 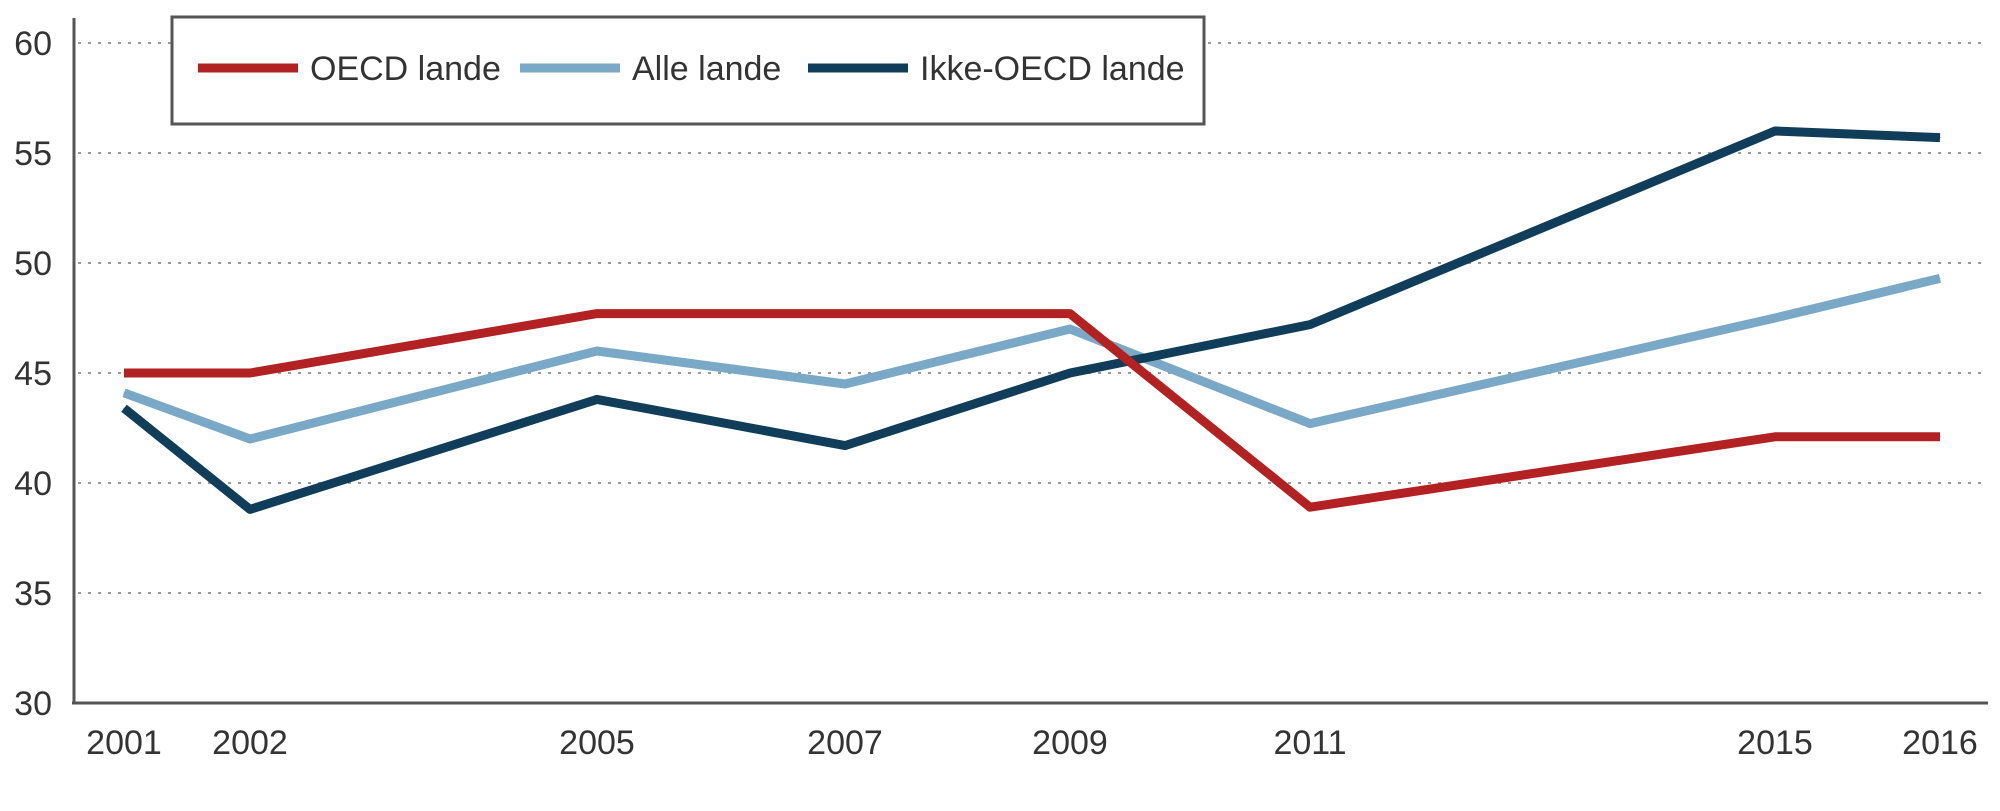 What do you see at coordinates (33, 44) in the screenshot?
I see `y-tick-label: 60` at bounding box center [33, 44].